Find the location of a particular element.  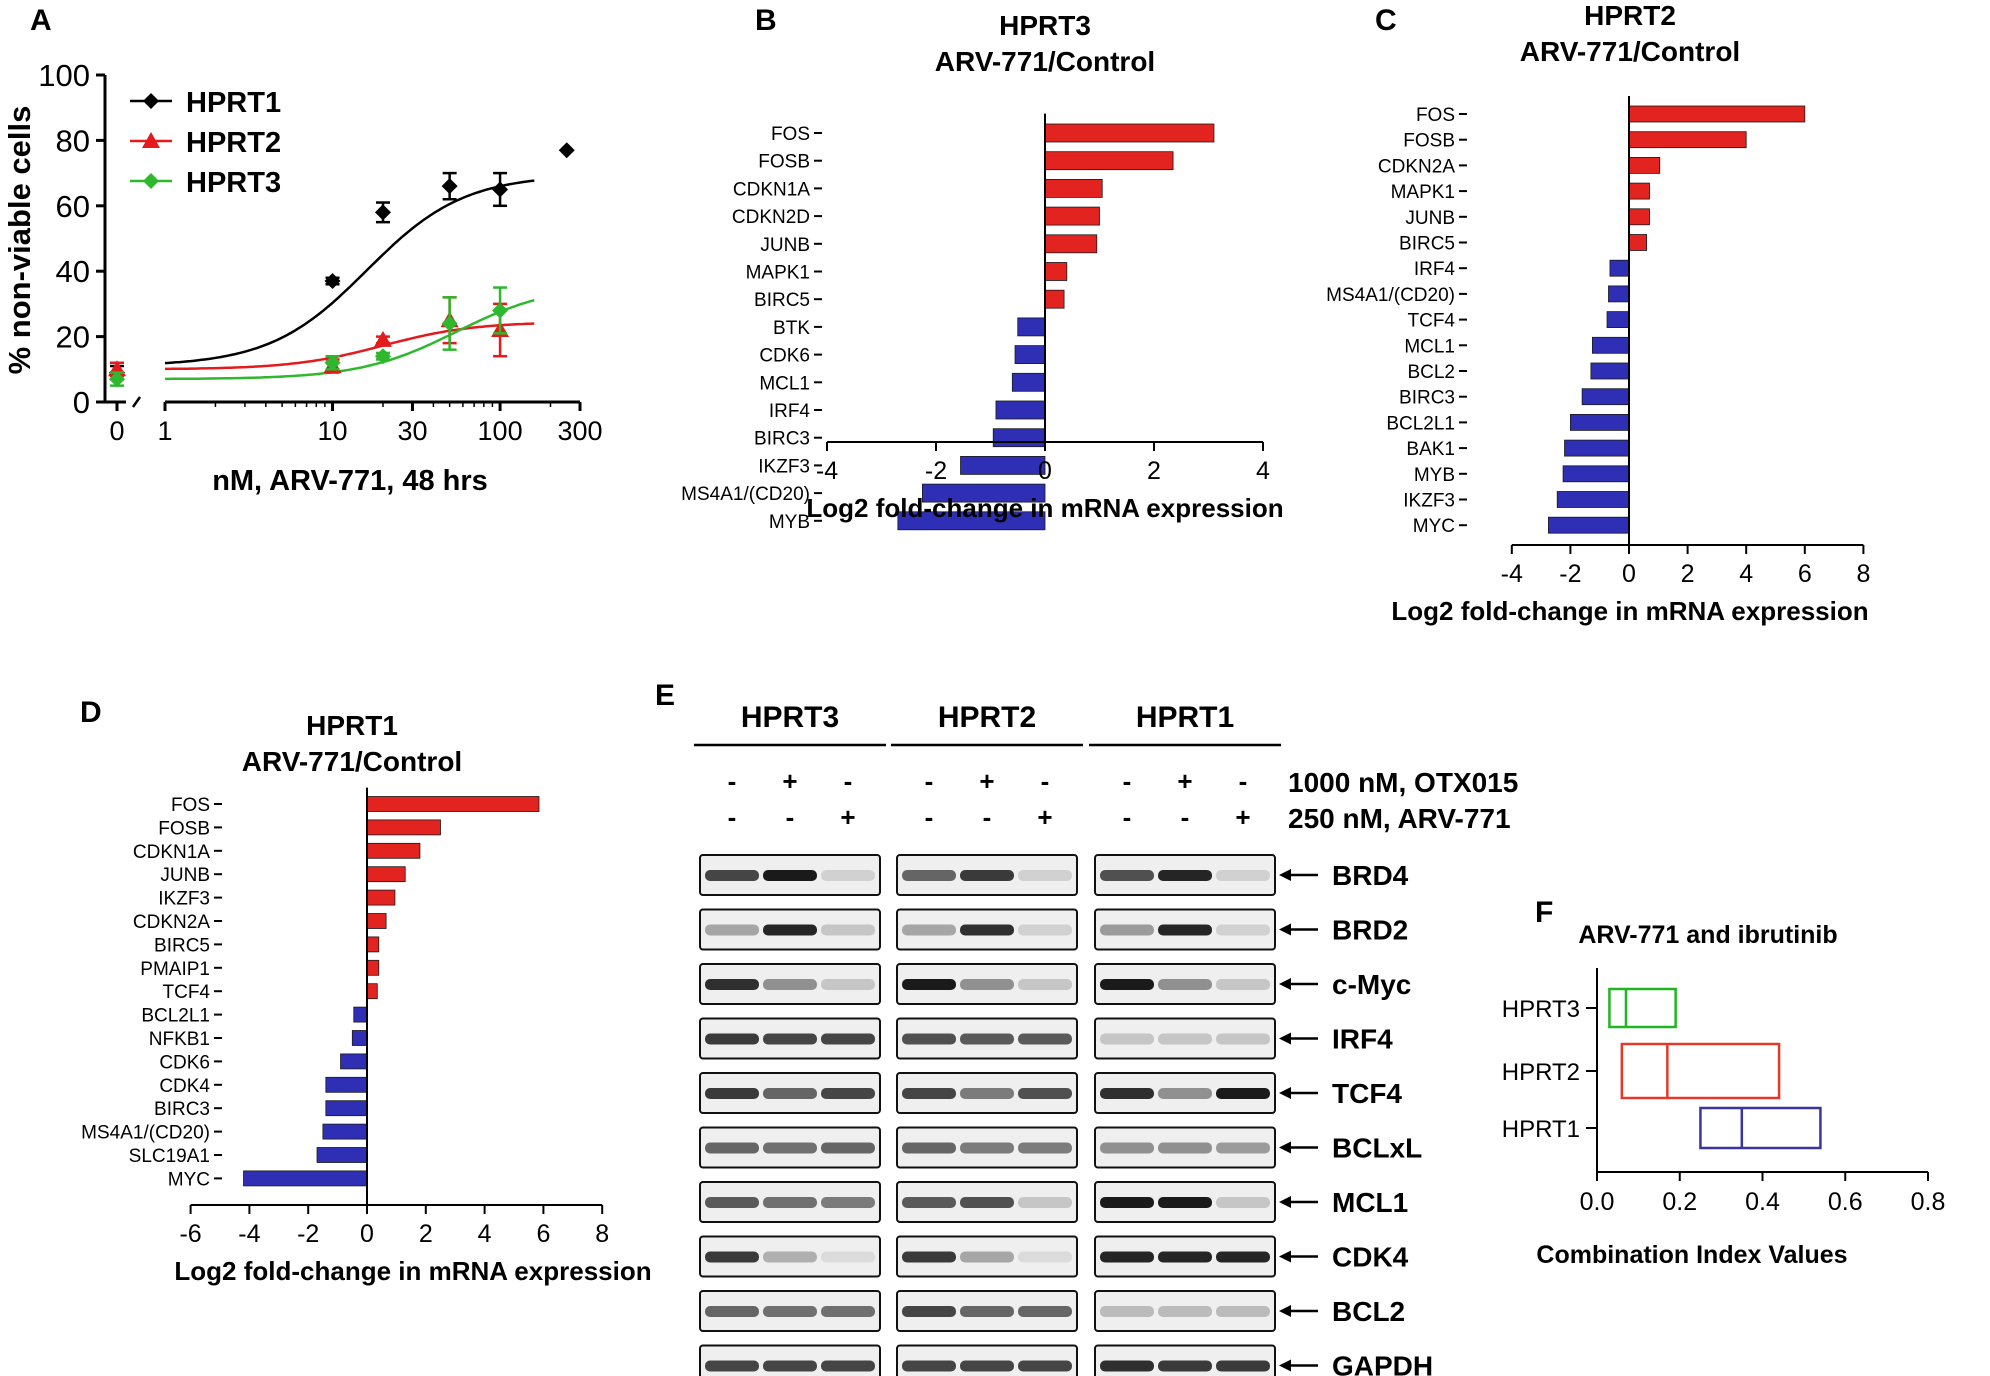

box-hprt3 is located at coordinates (1642, 1008).